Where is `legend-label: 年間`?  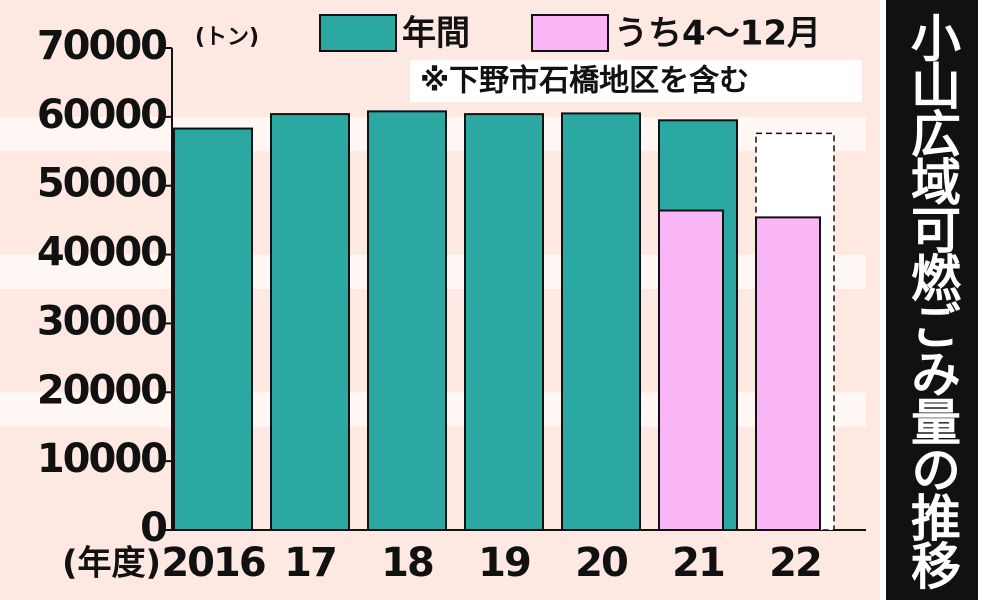 legend-label: 年間 is located at coordinates (436, 34).